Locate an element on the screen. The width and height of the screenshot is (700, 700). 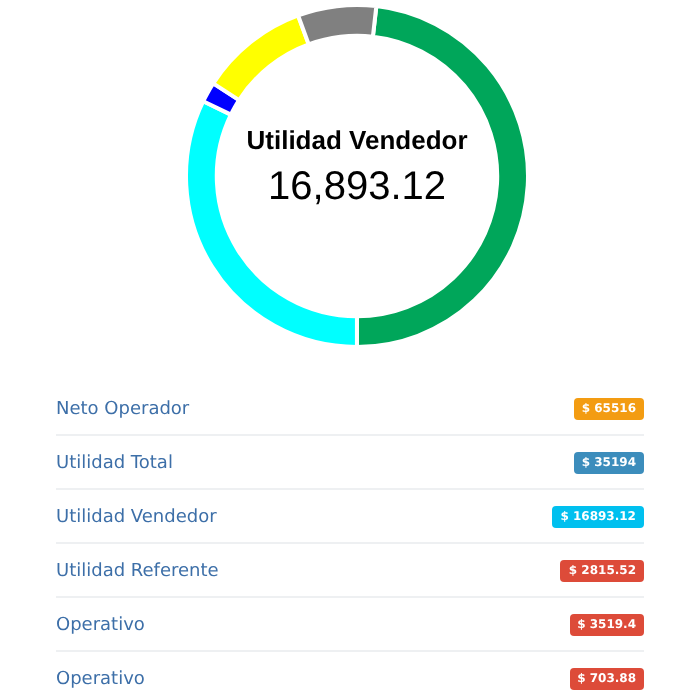
text: 16,893.12 is located at coordinates (357, 187).